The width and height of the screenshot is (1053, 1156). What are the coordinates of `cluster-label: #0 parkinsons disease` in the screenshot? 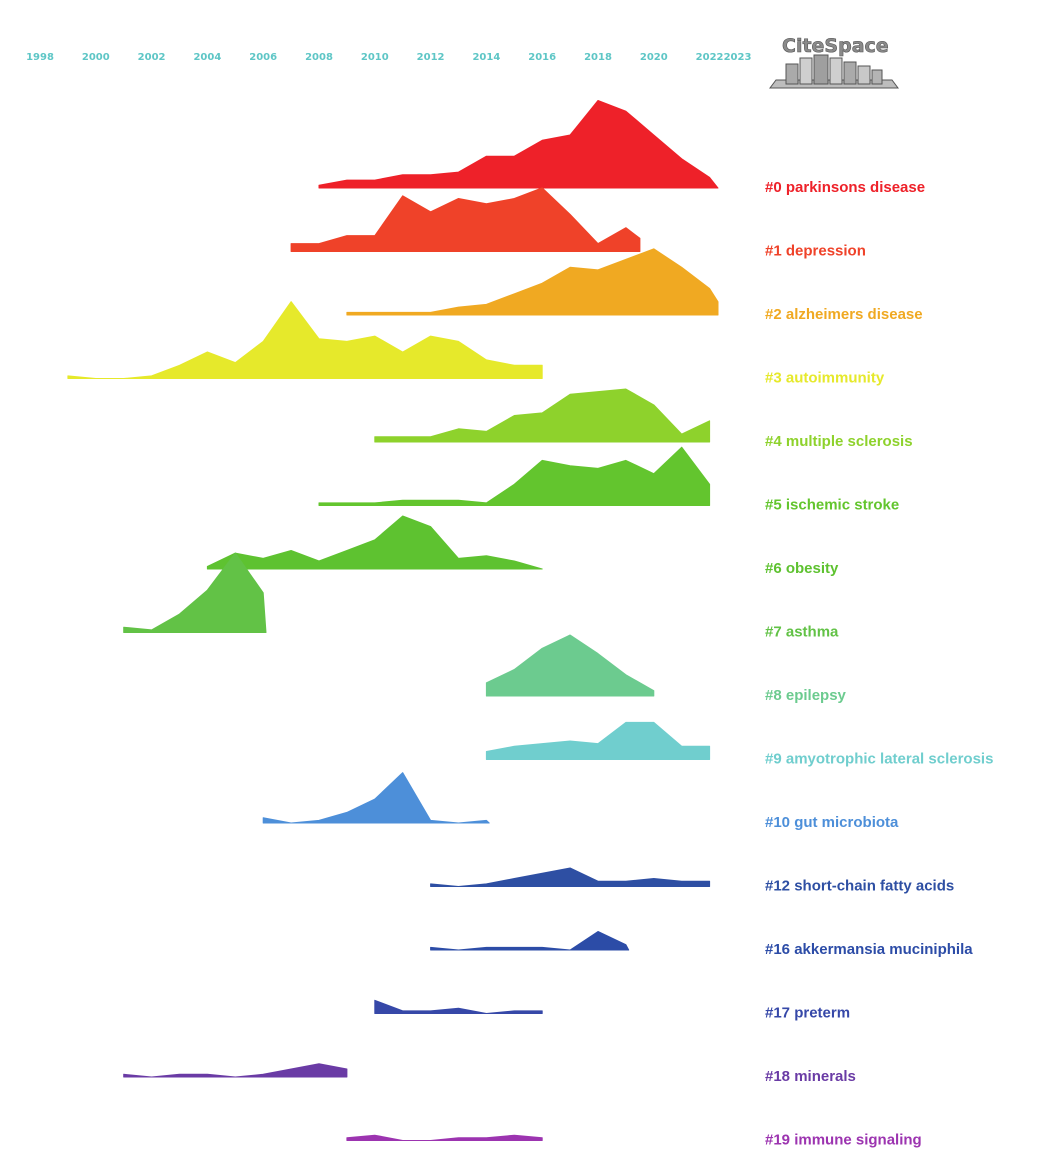 It's located at (845, 187).